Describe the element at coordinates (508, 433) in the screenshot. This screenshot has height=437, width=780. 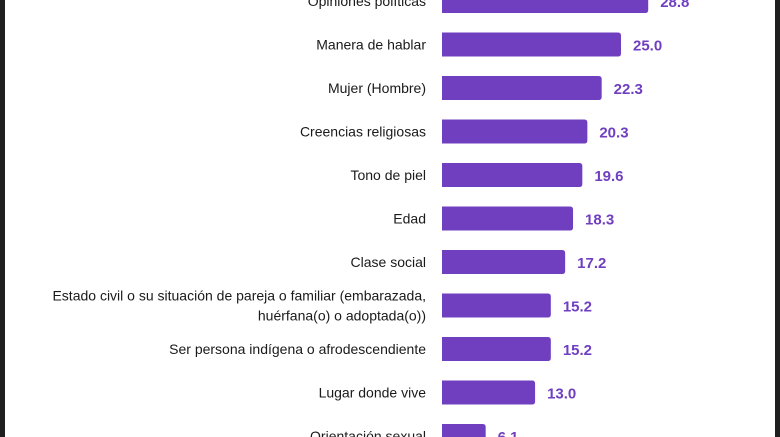
I see `value-label: 6.1` at that location.